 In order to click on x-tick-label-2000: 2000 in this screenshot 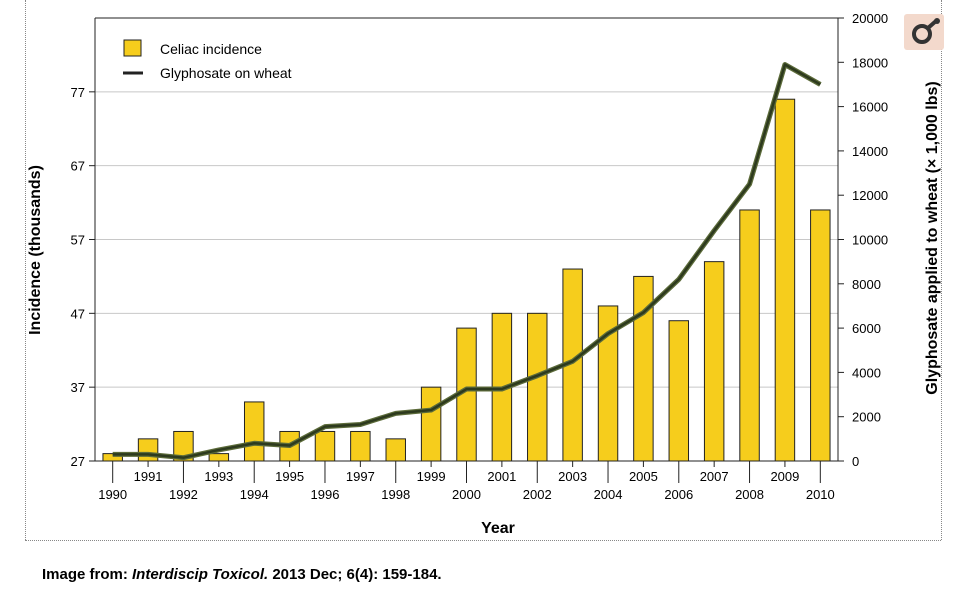, I will do `click(466, 494)`.